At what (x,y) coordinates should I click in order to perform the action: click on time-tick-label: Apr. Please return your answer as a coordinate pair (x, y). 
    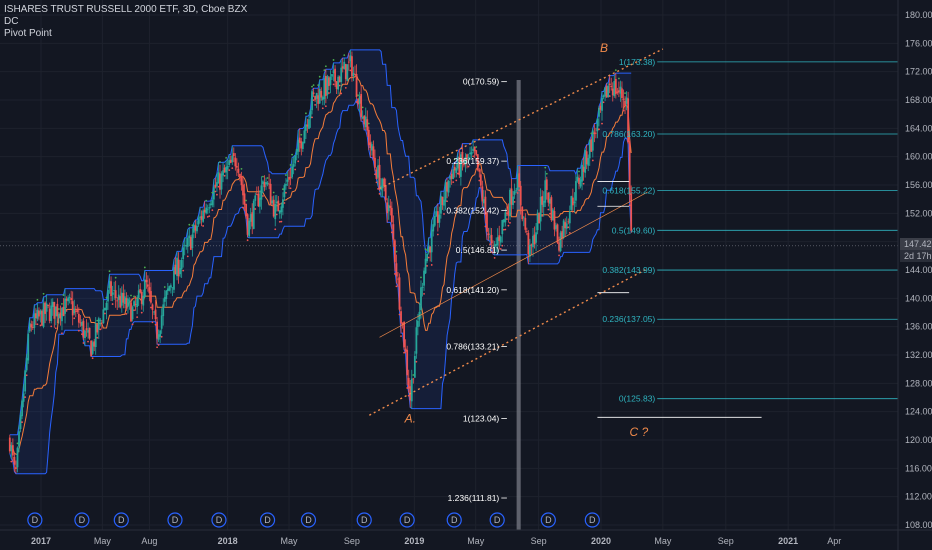
    Looking at the image, I should click on (834, 541).